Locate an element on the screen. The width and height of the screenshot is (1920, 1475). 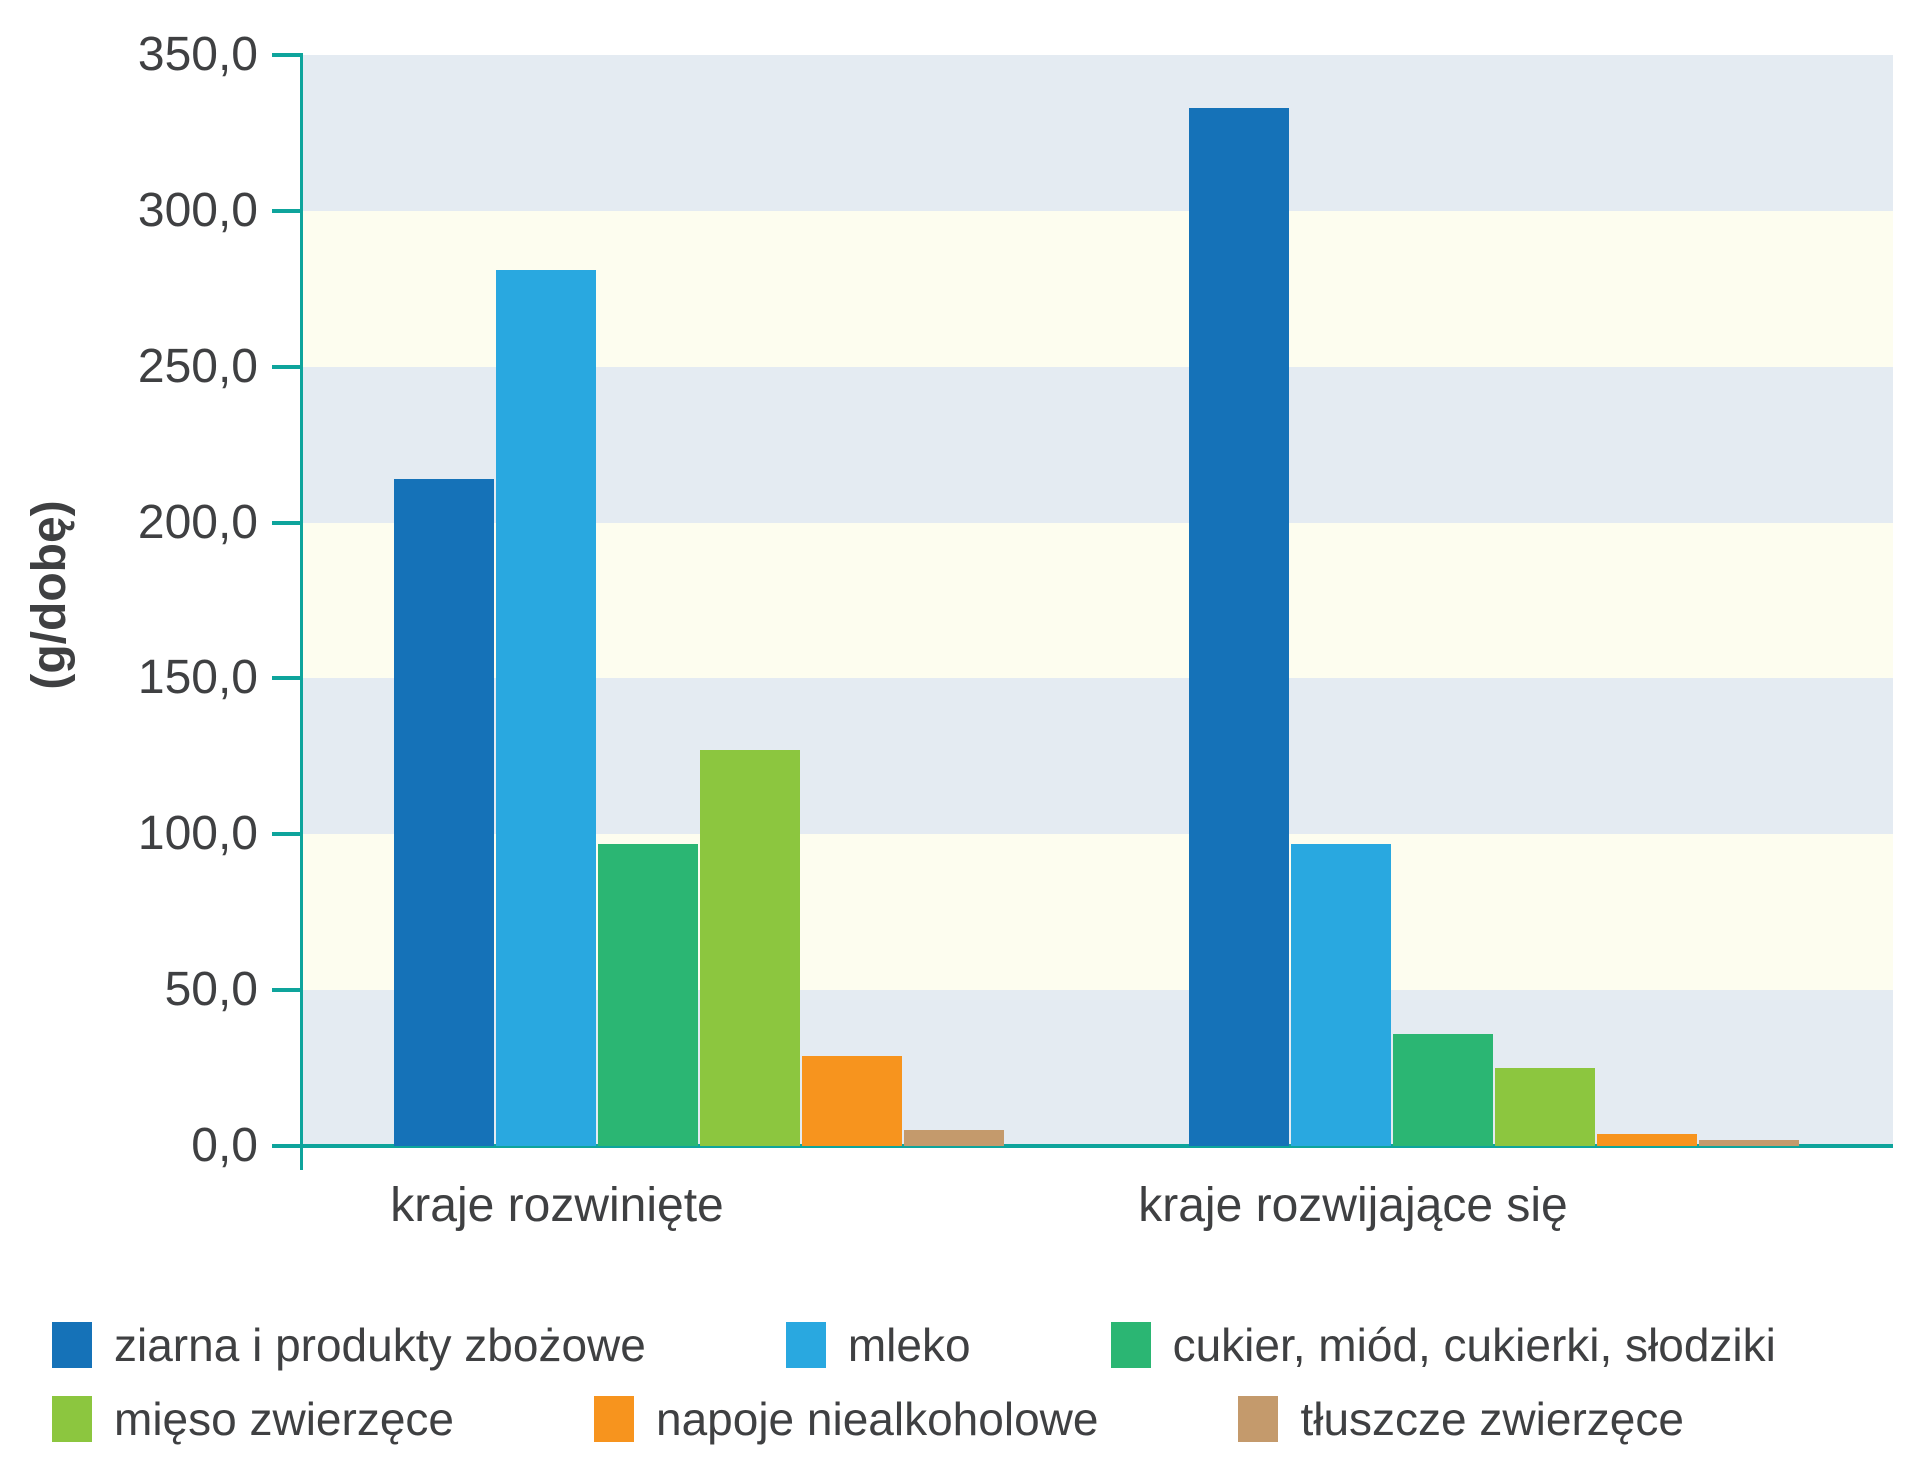
bar-series4-category2 is located at coordinates (1545, 1107).